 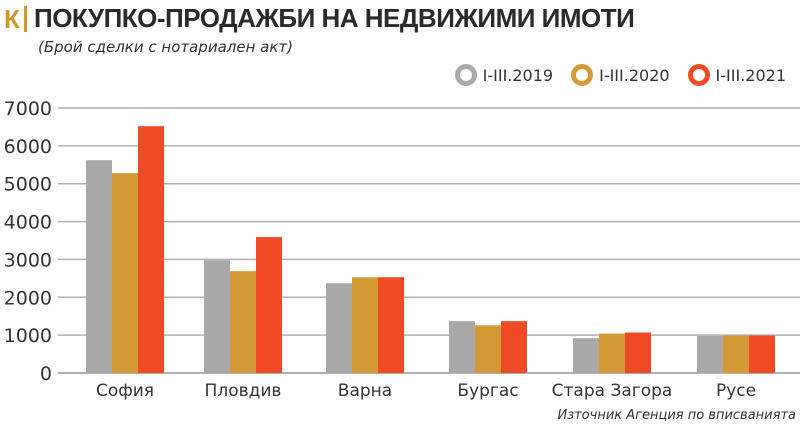 I want to click on x-tick-label: Бургас, so click(x=487, y=391).